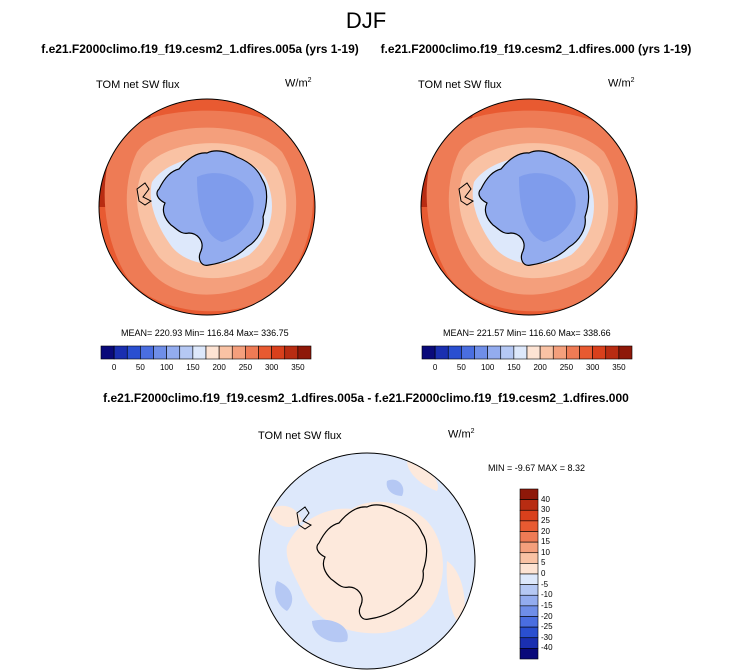 The width and height of the screenshot is (732, 672). Describe the element at coordinates (140, 367) in the screenshot. I see `colorbar-left-tick-label: 50` at that location.